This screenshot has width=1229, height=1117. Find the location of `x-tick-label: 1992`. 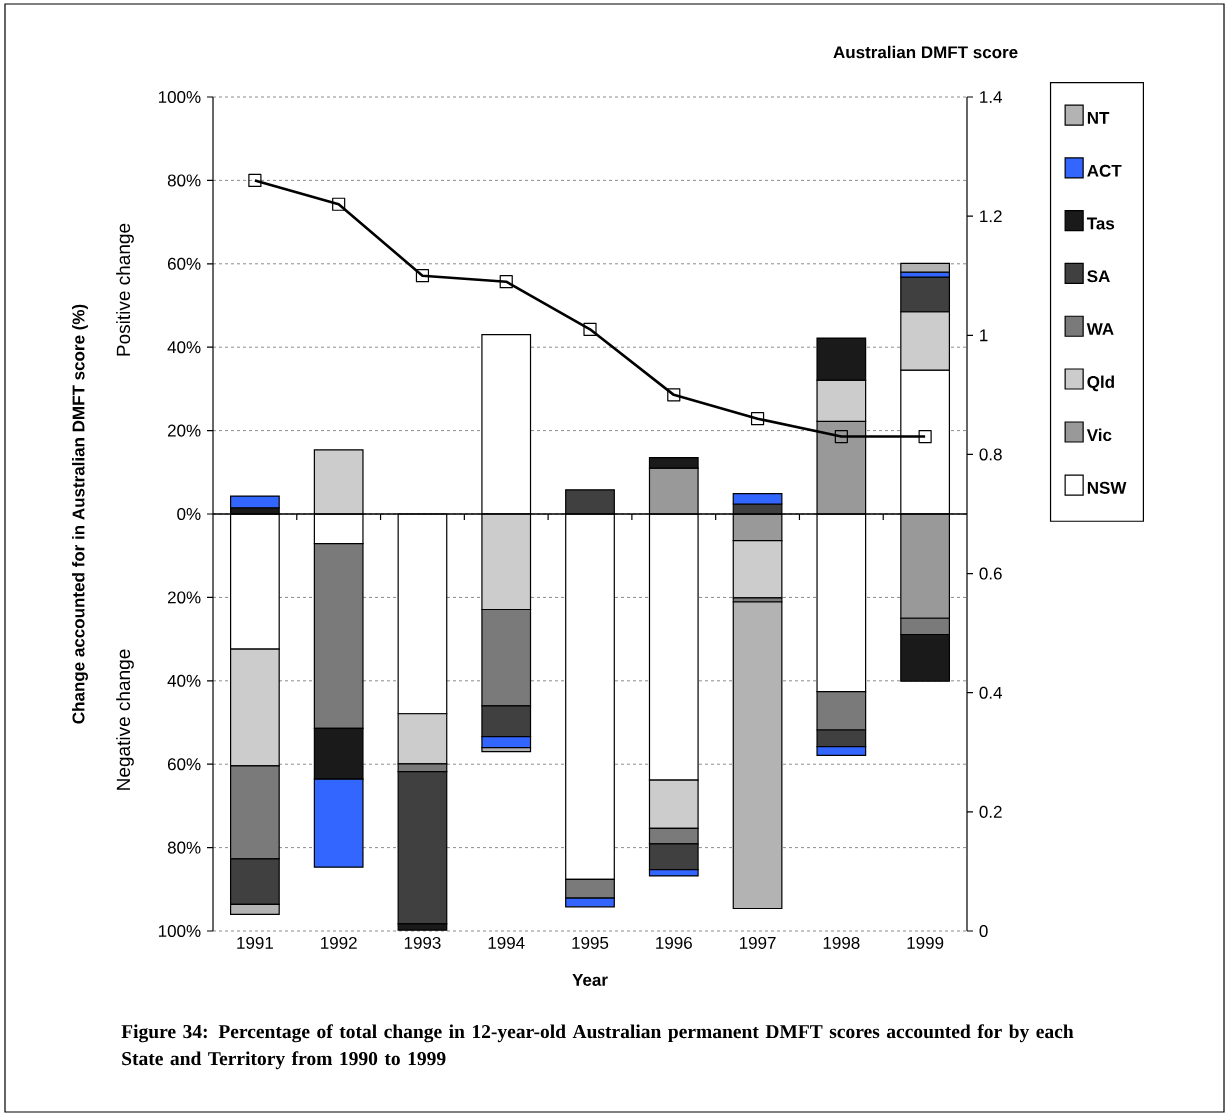

x-tick-label: 1992 is located at coordinates (339, 942).